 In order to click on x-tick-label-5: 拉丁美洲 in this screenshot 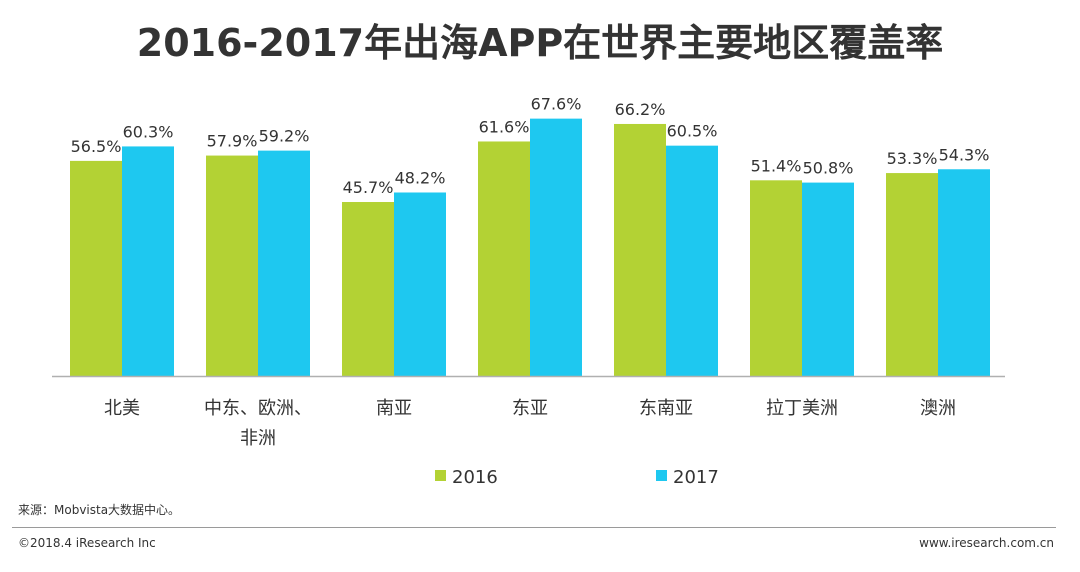, I will do `click(802, 408)`.